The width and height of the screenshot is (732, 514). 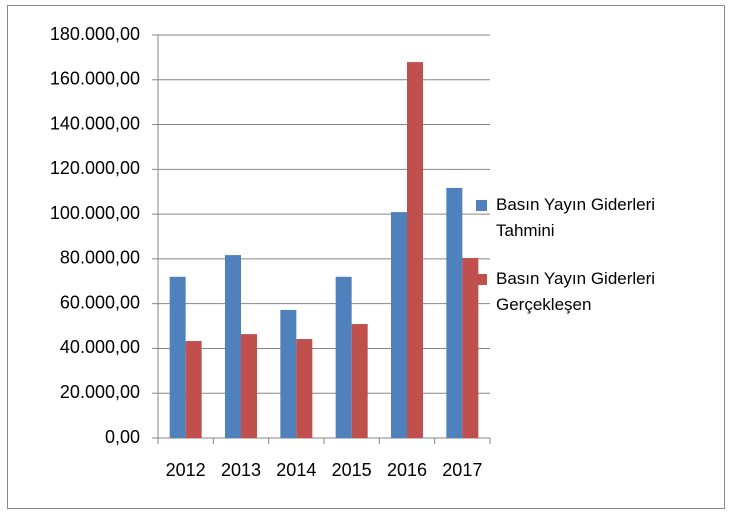 I want to click on x-tick-label: 2012, so click(x=186, y=470).